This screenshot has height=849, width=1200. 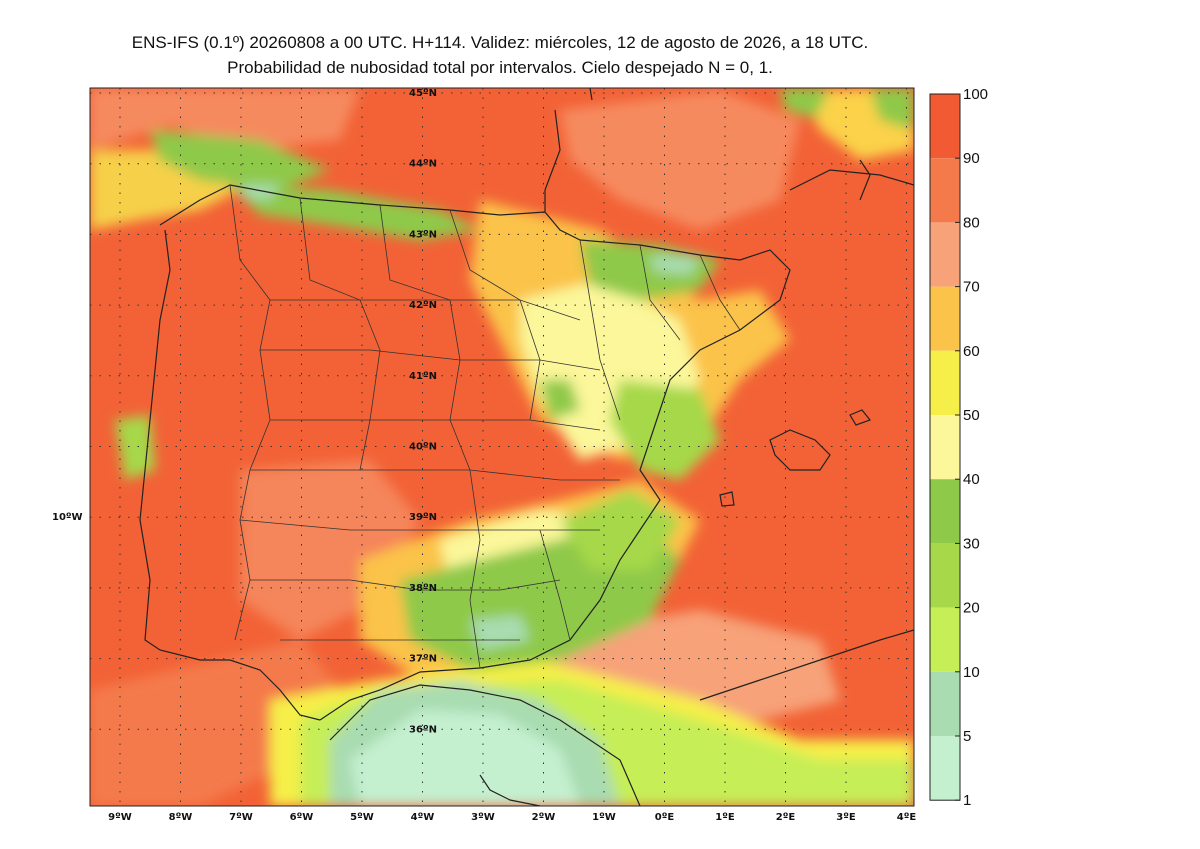 I want to click on colorbar-legend: 100 90 80 70 60 50 40 30 20 10 5 1, so click(x=958, y=447).